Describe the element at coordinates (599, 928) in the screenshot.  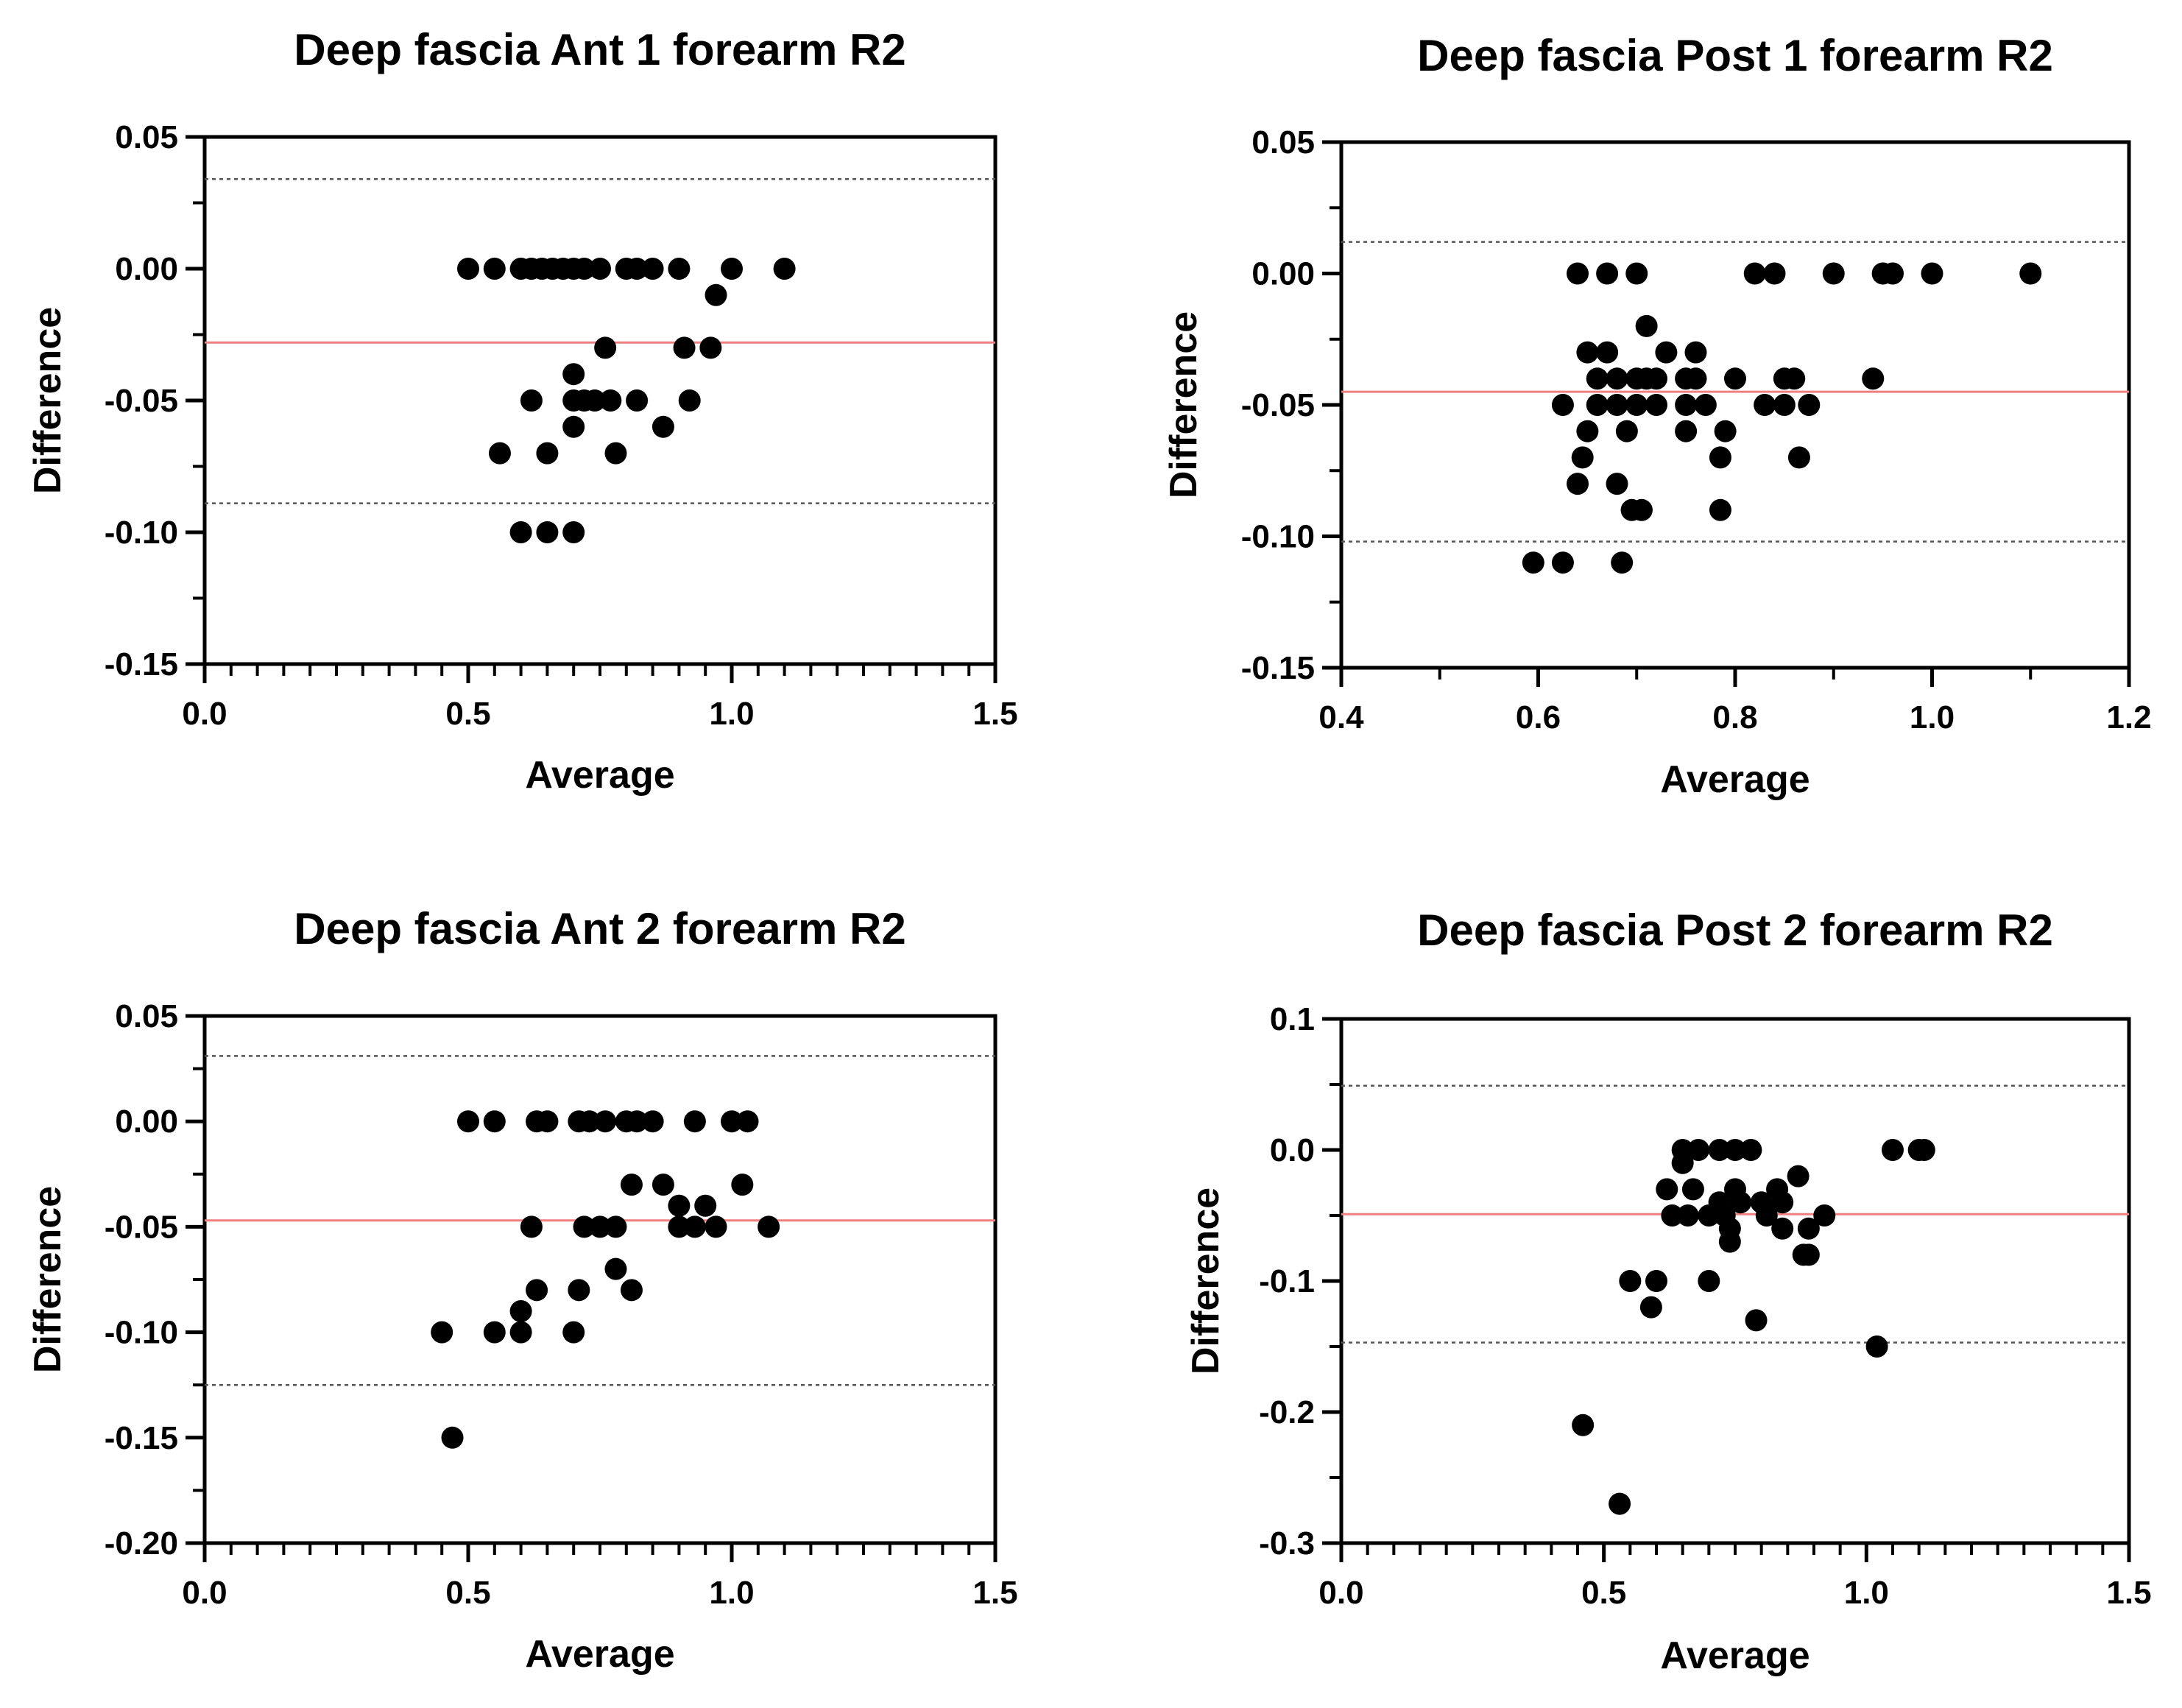
I see `chart-title: Deep fascia Ant 2 forearm R2` at that location.